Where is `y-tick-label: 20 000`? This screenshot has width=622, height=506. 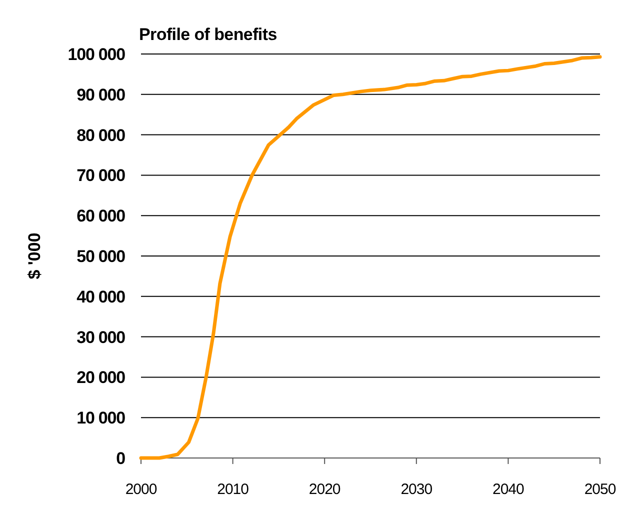 y-tick-label: 20 000 is located at coordinates (101, 378).